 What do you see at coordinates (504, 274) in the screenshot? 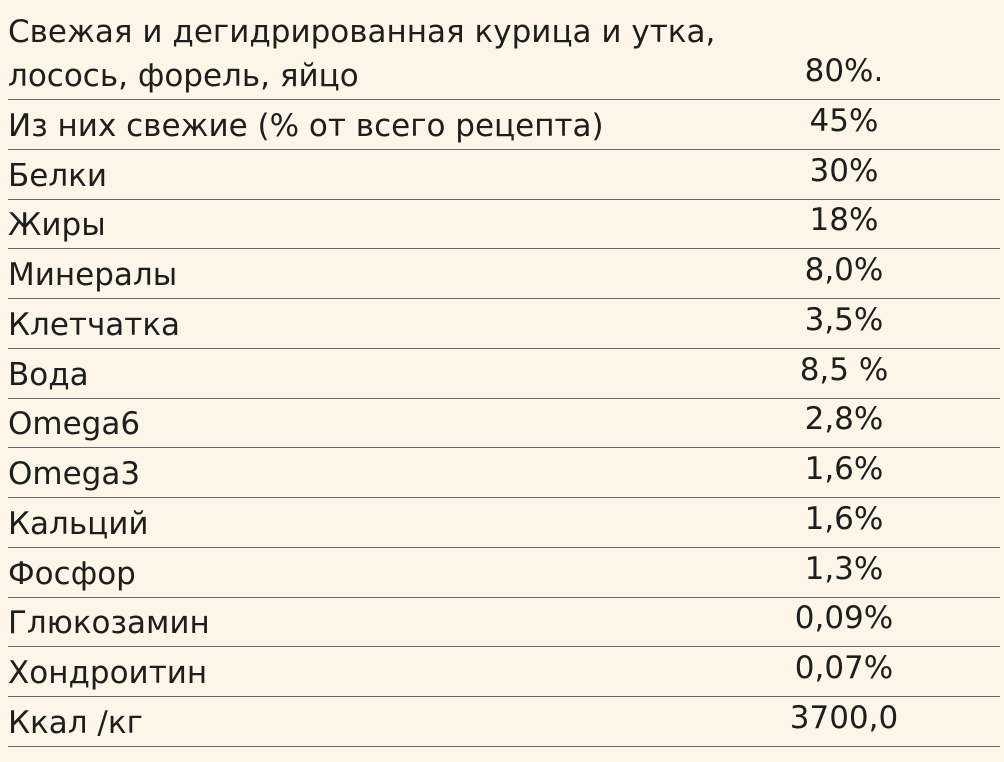
I see `table-row: Минералы 8,0%` at bounding box center [504, 274].